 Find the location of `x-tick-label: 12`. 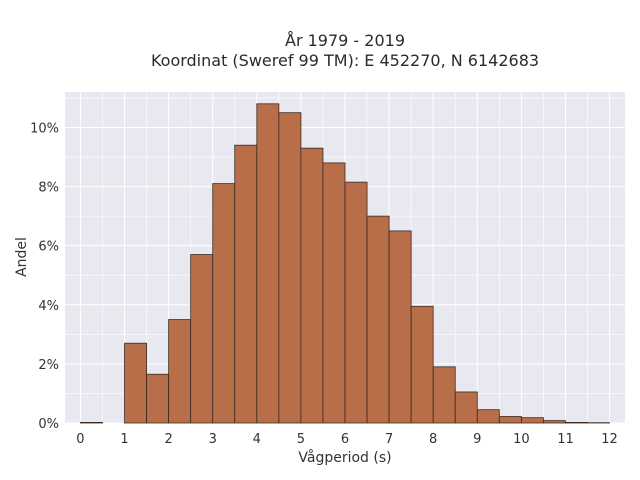

x-tick-label: 12 is located at coordinates (609, 439).